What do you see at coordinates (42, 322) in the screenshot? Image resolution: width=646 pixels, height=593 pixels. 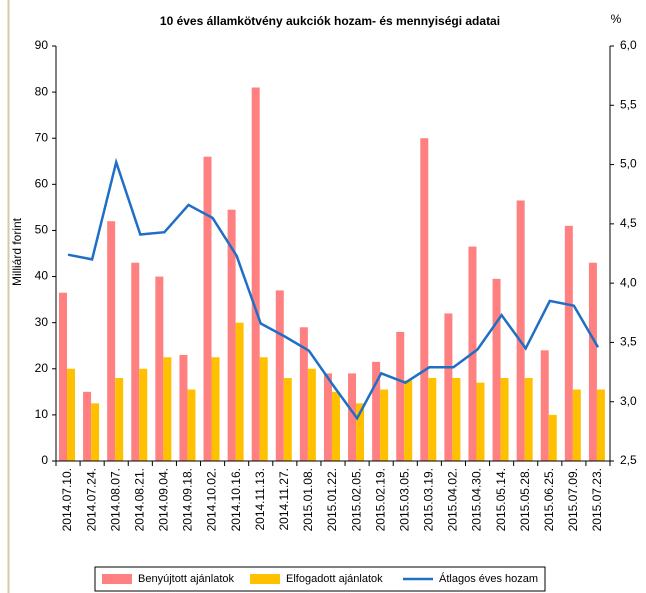 I see `y-tick-label: 30` at bounding box center [42, 322].